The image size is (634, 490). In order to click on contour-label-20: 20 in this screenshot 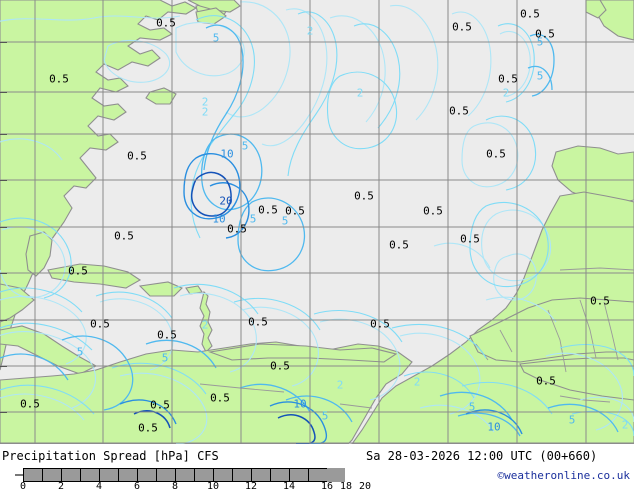, I will do `click(226, 201)`.